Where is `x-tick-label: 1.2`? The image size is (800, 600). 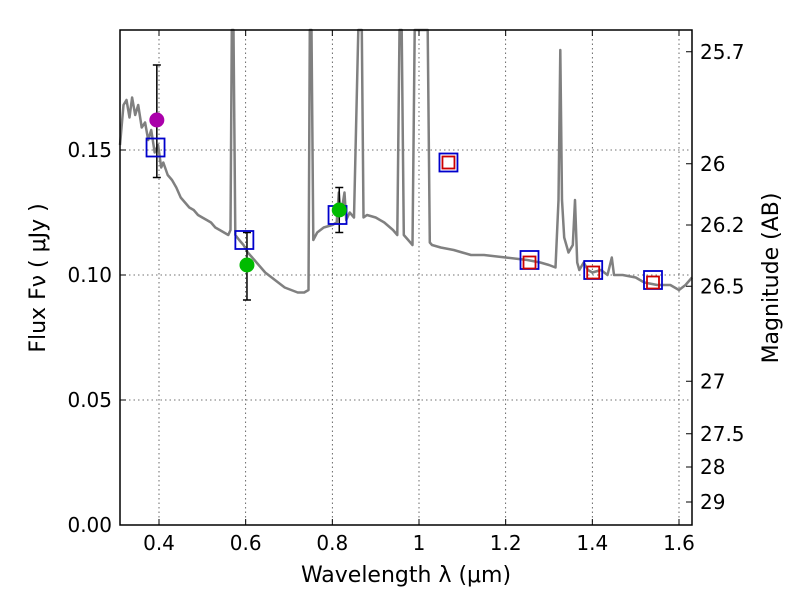 x-tick-label: 1.2 is located at coordinates (506, 543).